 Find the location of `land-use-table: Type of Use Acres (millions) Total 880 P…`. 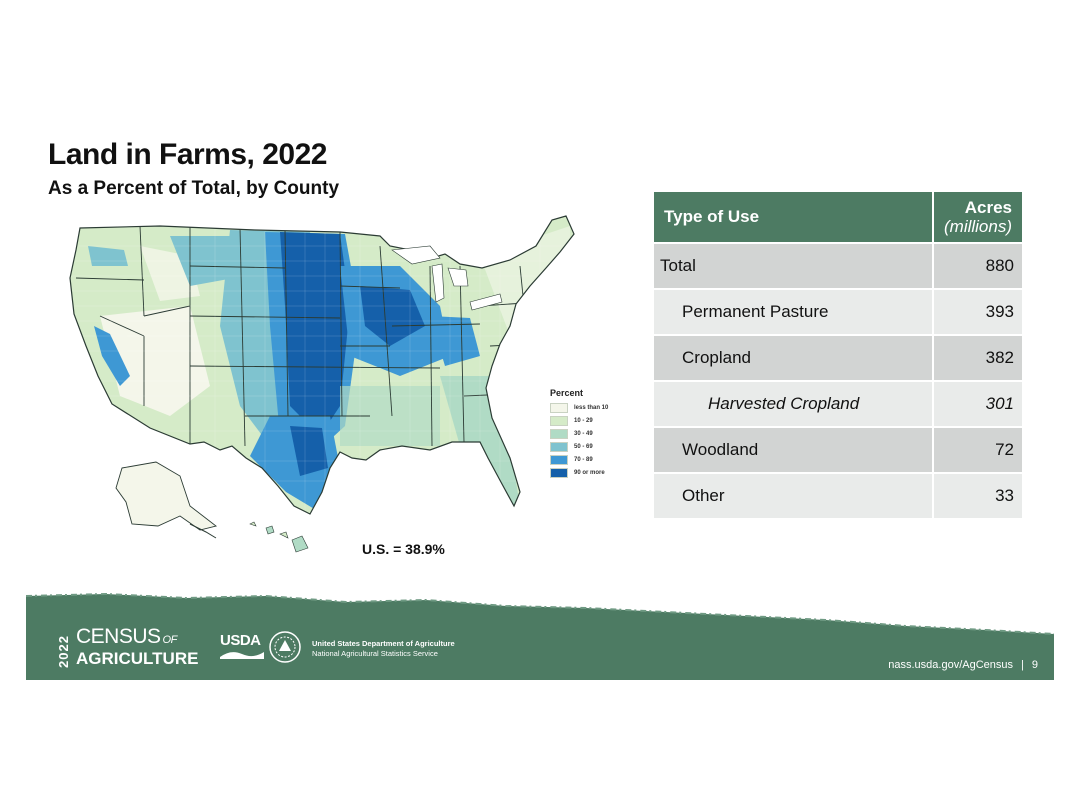

land-use-table: Type of Use Acres (millions) Total 880 P… is located at coordinates (838, 355).